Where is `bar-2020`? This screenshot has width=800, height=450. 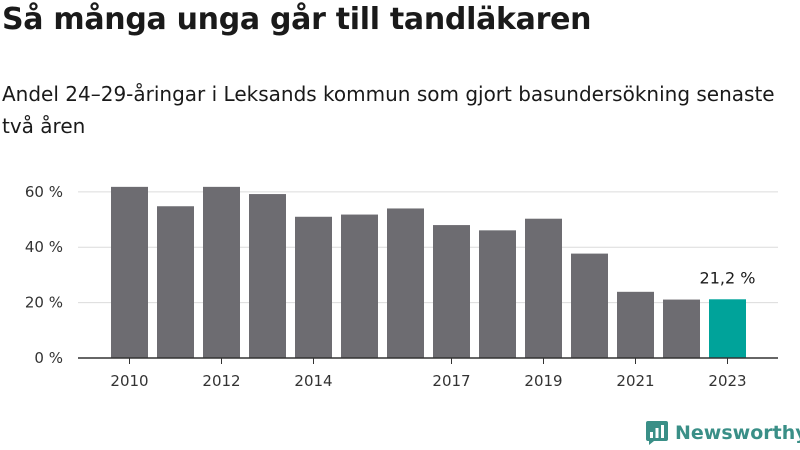
bar-2020 is located at coordinates (589, 305).